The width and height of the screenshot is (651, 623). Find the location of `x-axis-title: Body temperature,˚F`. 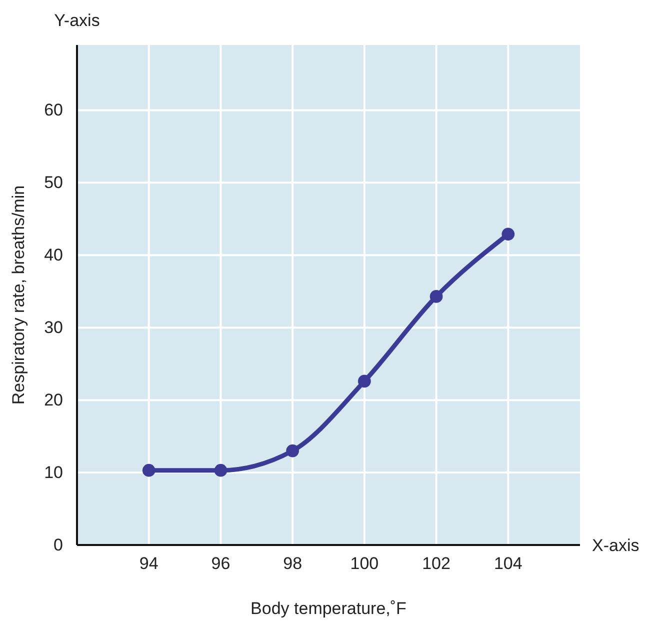

x-axis-title: Body temperature,˚F is located at coordinates (328, 608).